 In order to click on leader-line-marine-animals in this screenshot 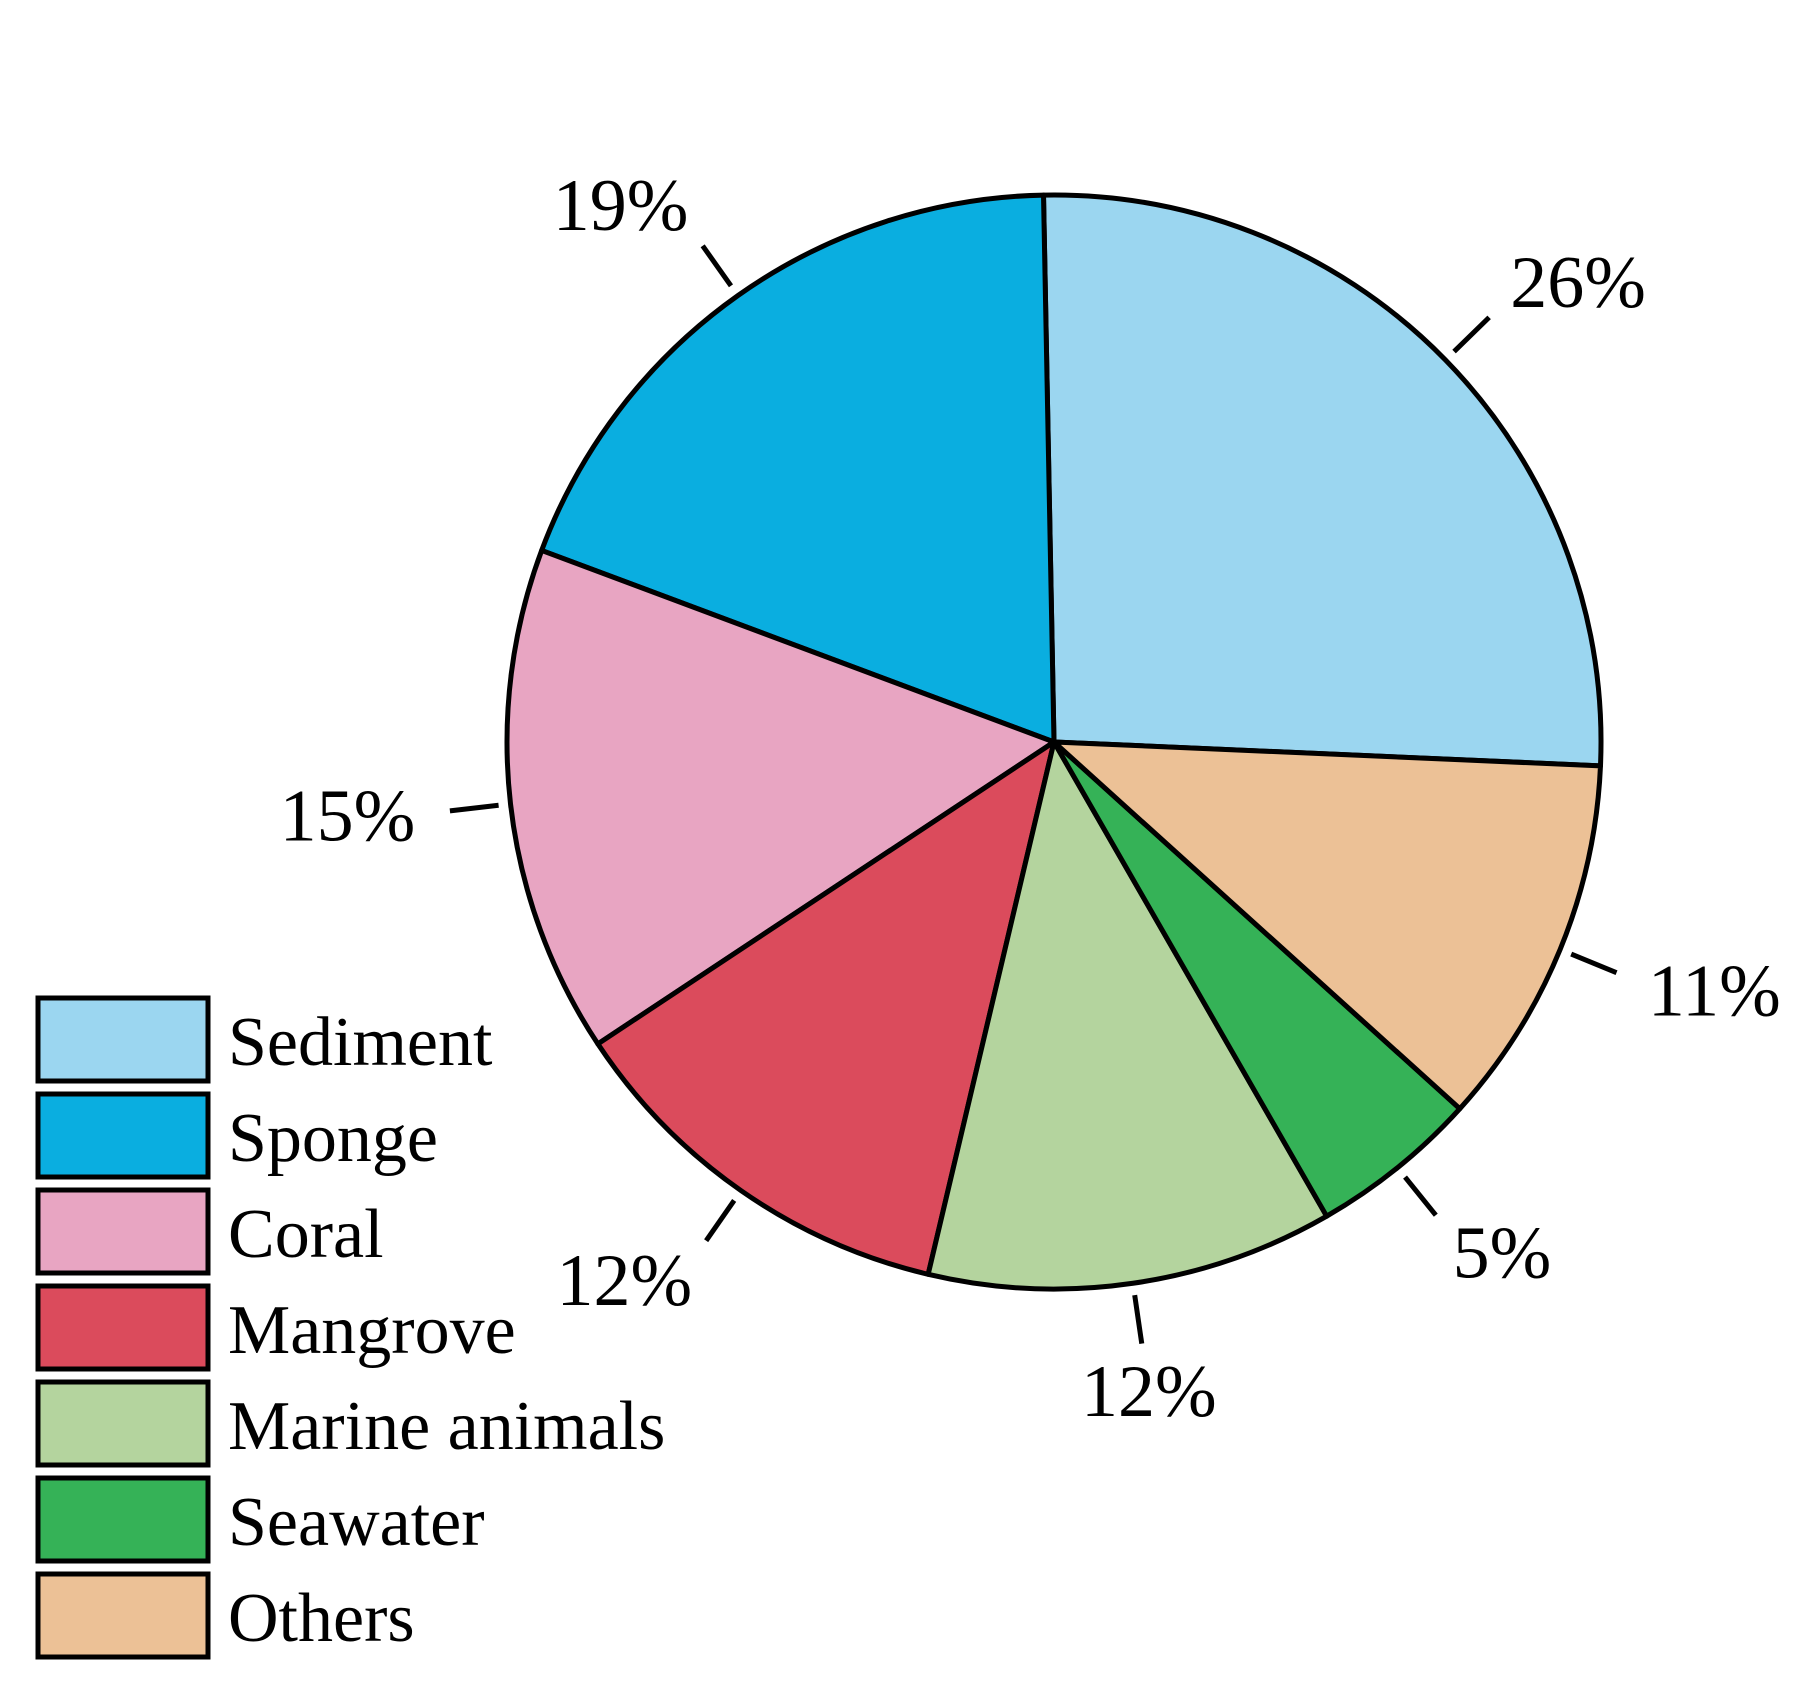, I will do `click(1138, 1319)`.